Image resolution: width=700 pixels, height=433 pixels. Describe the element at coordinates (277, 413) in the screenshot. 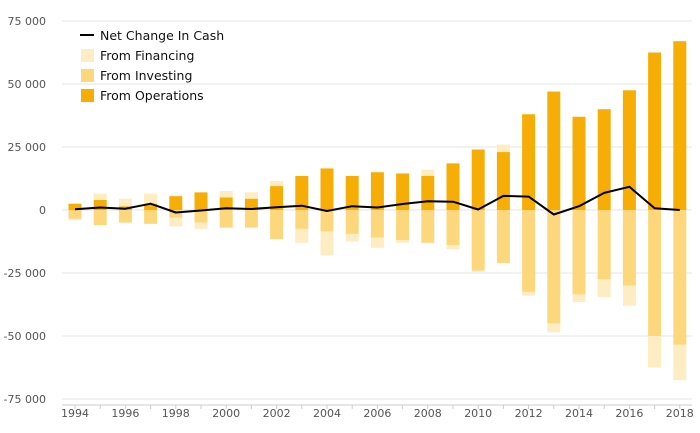

I see `x-tick-label: 2002` at that location.